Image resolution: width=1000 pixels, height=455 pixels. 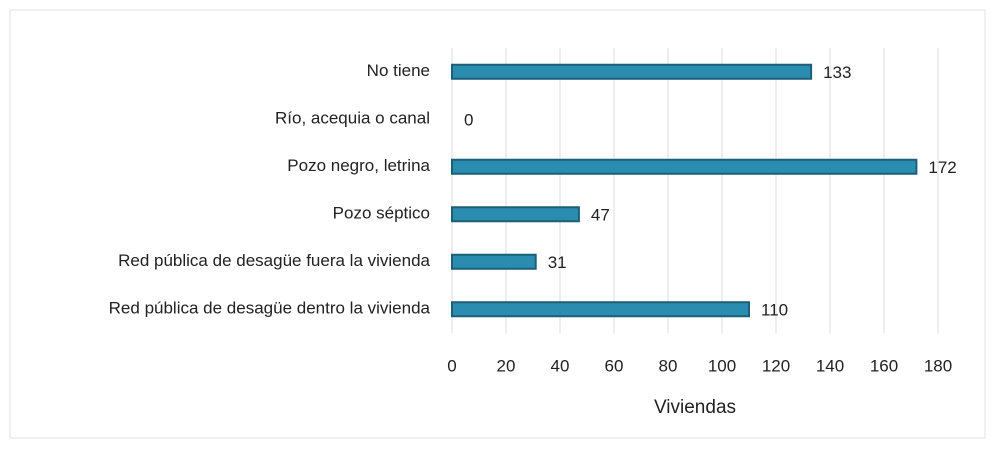 What do you see at coordinates (776, 365) in the screenshot?
I see `x-tick-label: 120` at bounding box center [776, 365].